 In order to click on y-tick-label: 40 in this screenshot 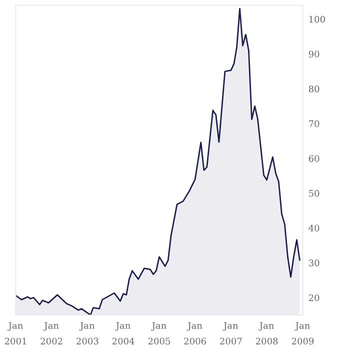, I will do `click(314, 228)`.